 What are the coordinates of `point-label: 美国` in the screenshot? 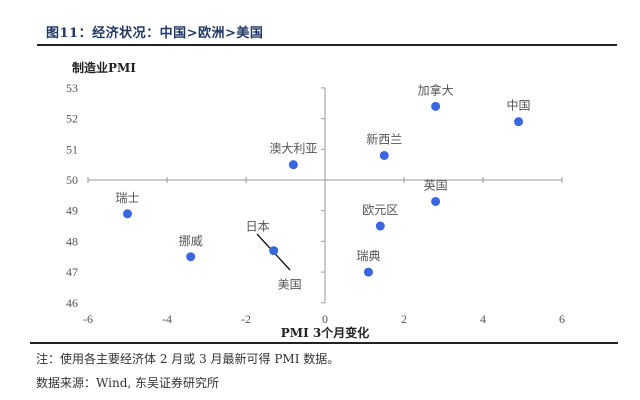 It's located at (290, 285).